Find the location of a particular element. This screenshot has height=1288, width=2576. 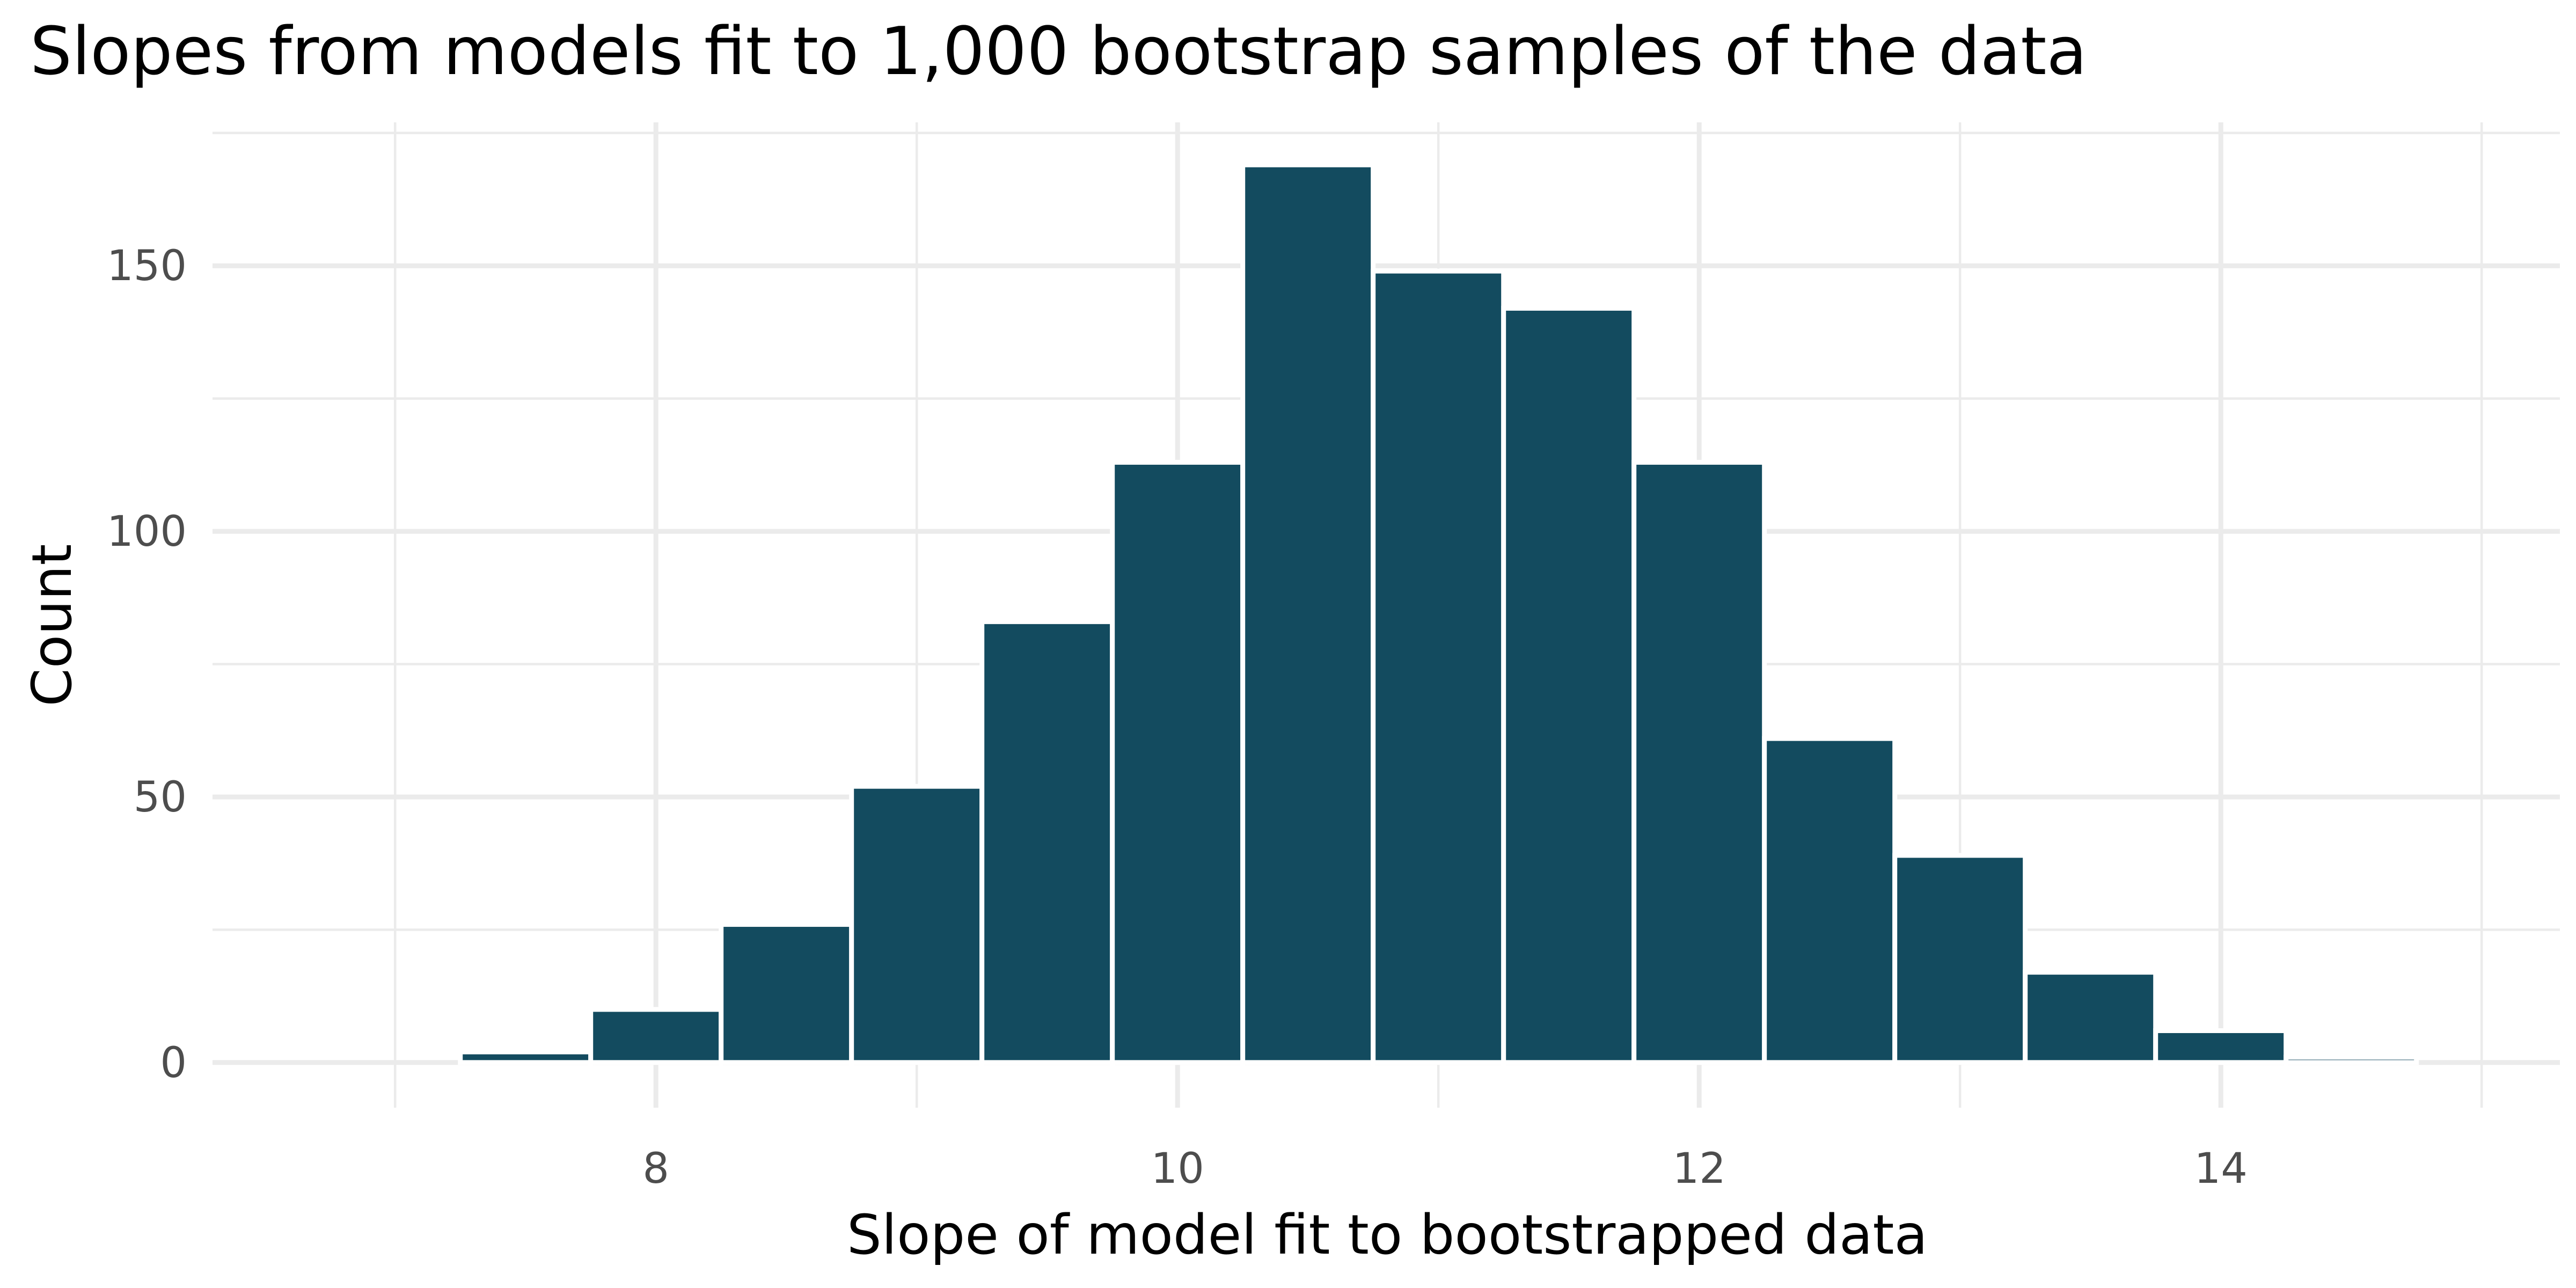

y-axis-title: Count is located at coordinates (52, 625).